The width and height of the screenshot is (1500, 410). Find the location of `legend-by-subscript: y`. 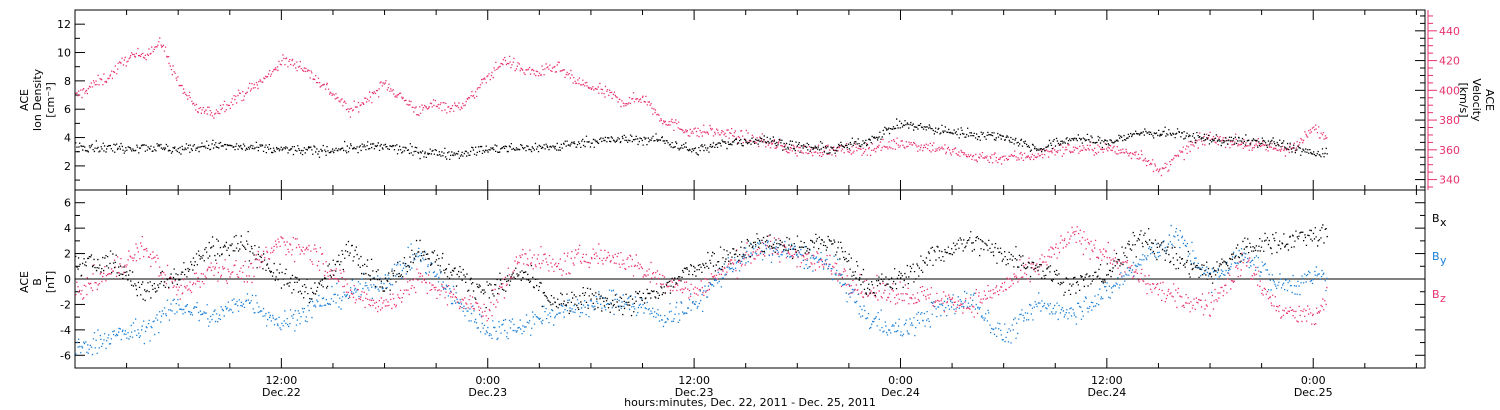

legend-by-subscript: y is located at coordinates (1443, 260).